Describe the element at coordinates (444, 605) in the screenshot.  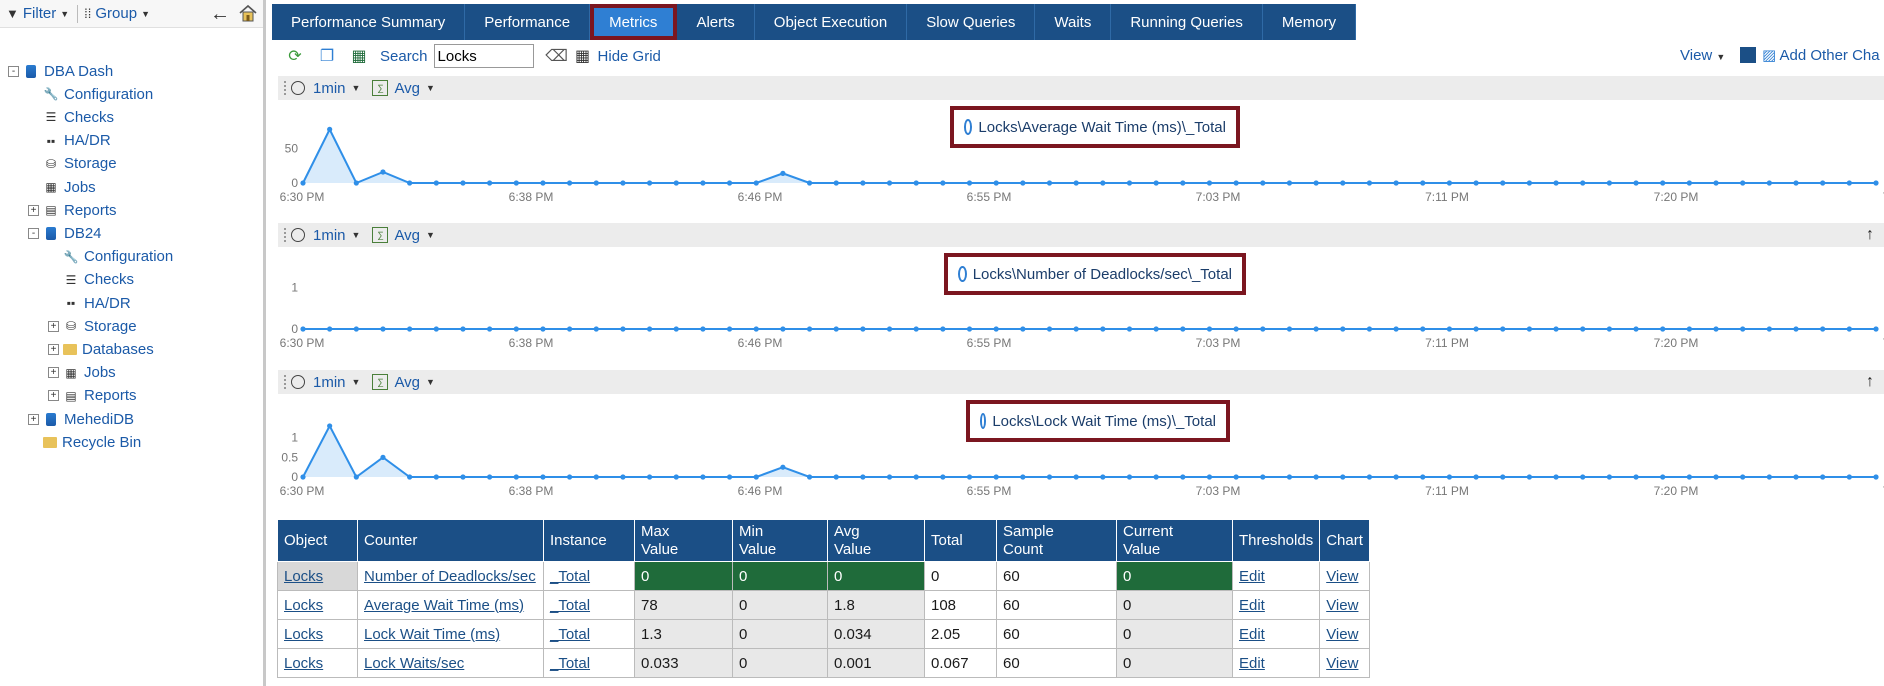
I see `cell-link: Average Wait Time (ms)` at that location.